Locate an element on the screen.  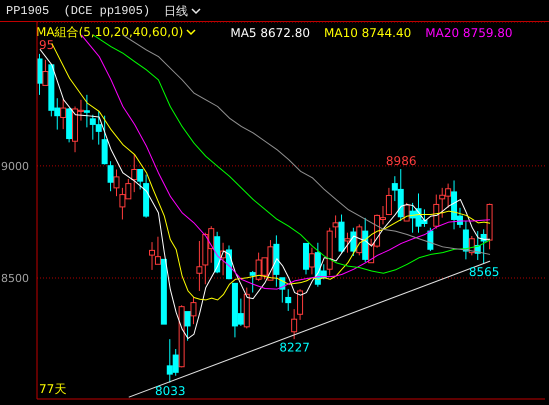
annotation: 8986 is located at coordinates (401, 161).